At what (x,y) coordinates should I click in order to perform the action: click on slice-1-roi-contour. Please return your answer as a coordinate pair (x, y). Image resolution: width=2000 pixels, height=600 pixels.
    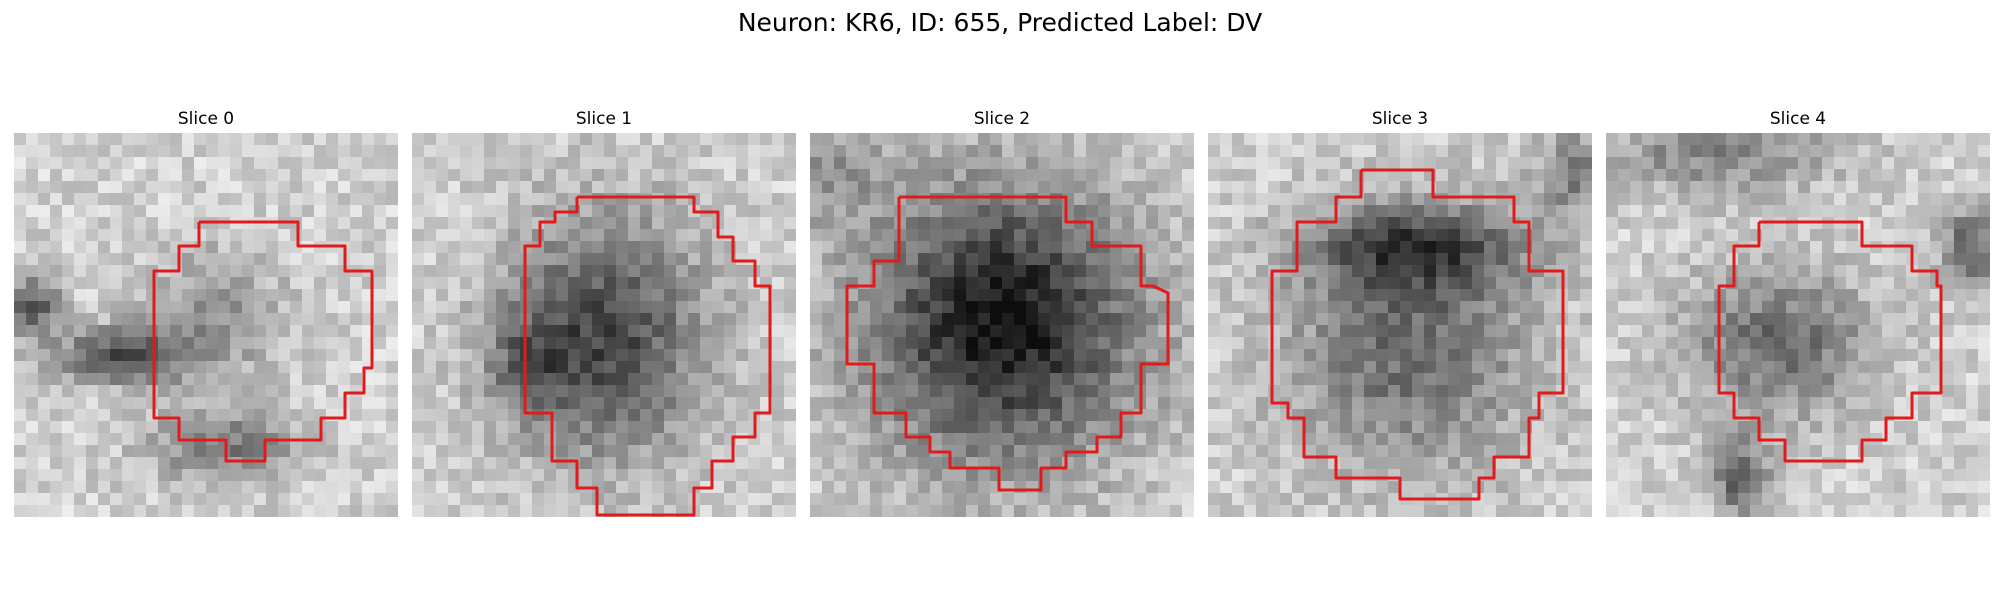
    Looking at the image, I should click on (647, 356).